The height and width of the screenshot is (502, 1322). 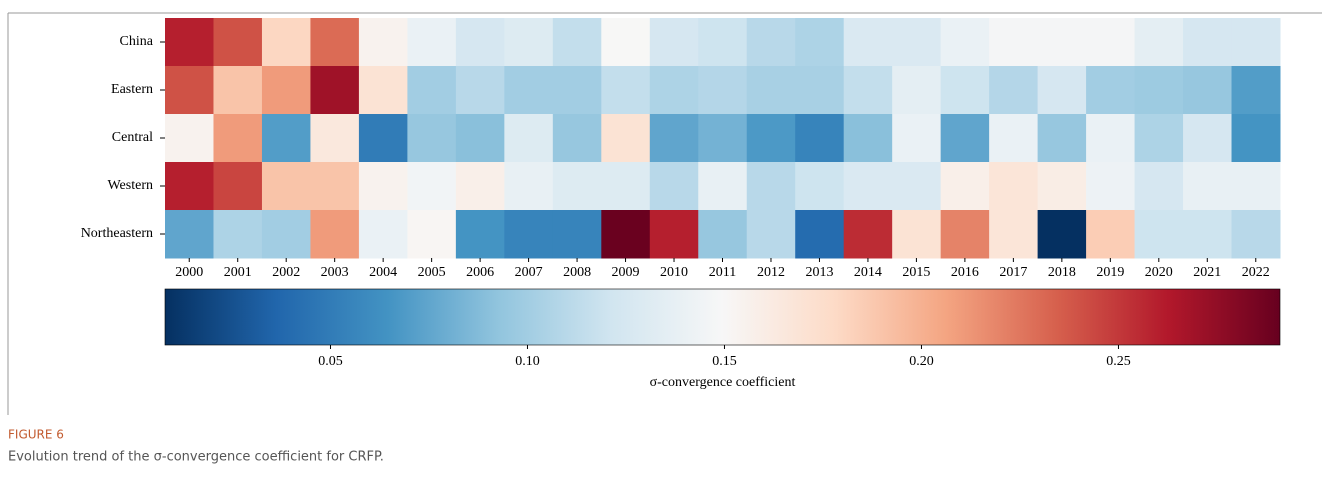 I want to click on colorbar-tick-label: 0.05, so click(x=330, y=361).